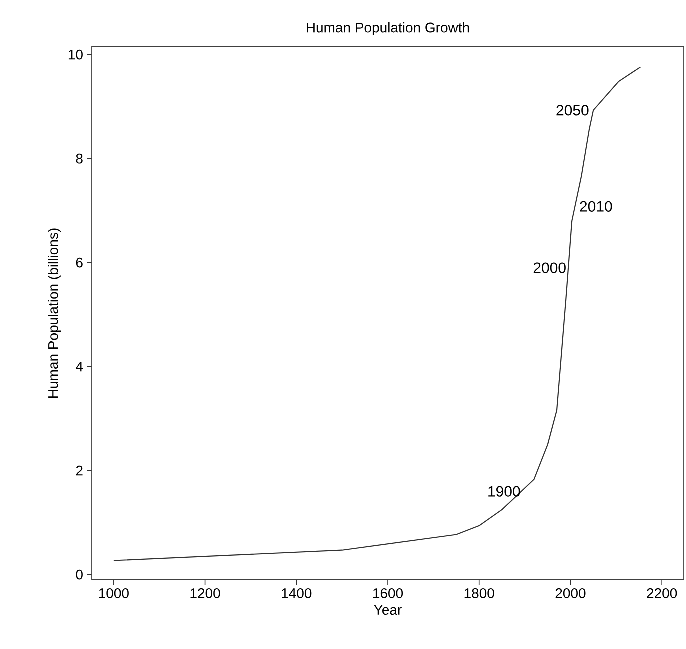  I want to click on x-tick-label: 2200, so click(662, 593).